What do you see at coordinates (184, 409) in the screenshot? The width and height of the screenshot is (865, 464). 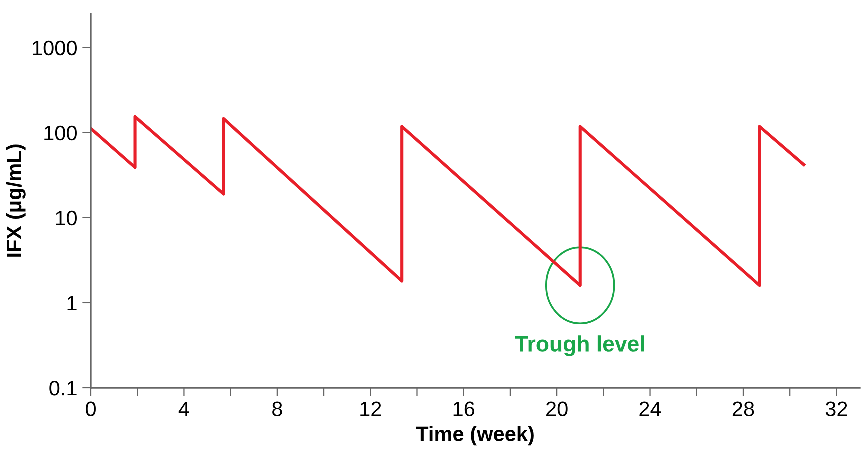 I see `x-tick-label: 4` at bounding box center [184, 409].